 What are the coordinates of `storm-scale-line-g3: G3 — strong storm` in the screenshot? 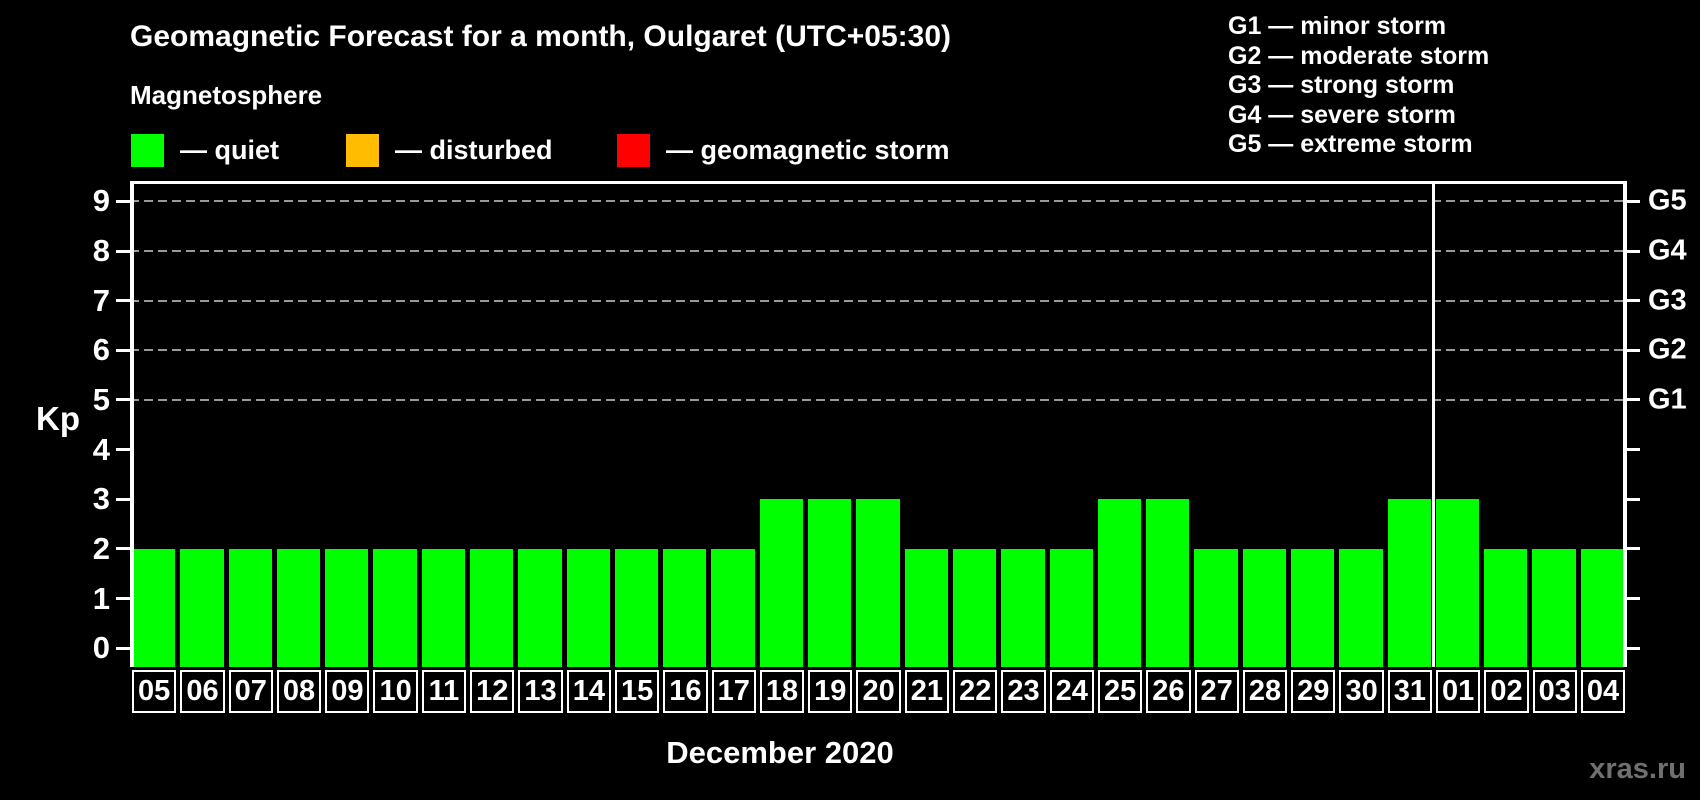 It's located at (1341, 85).